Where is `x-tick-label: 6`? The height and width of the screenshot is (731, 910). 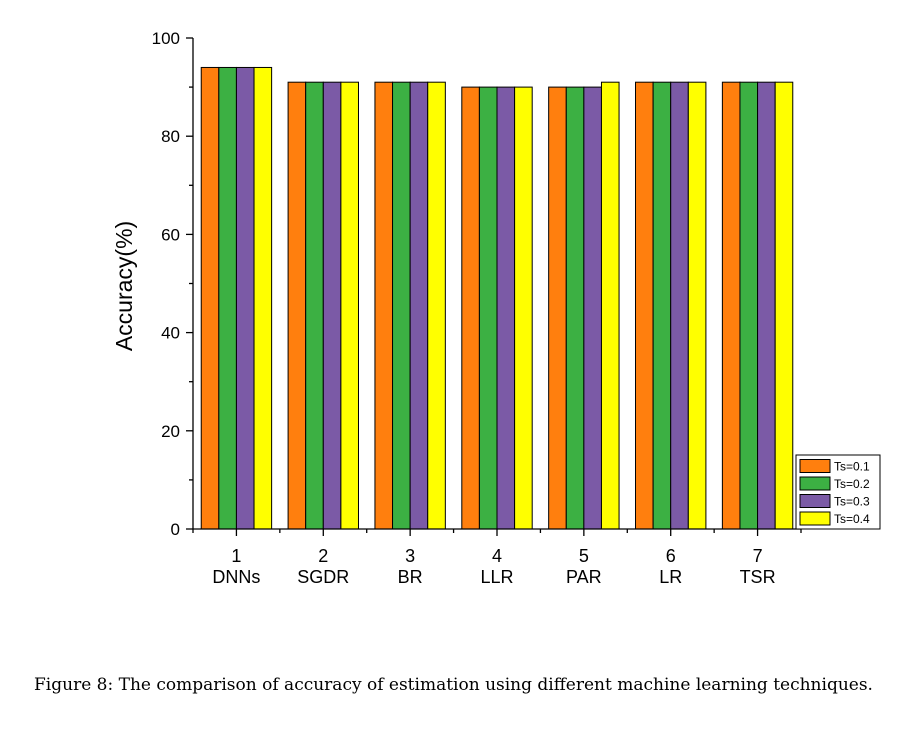 x-tick-label: 6 is located at coordinates (671, 556).